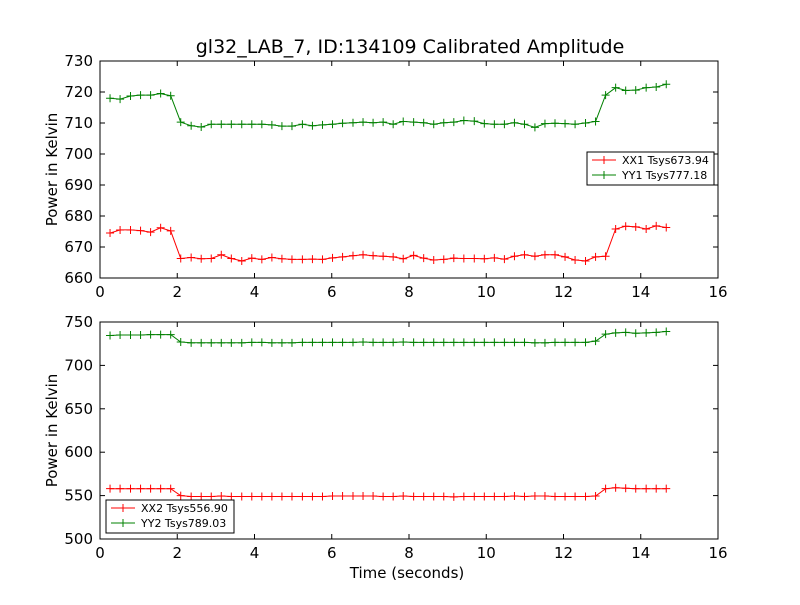 The width and height of the screenshot is (800, 605). Describe the element at coordinates (78, 409) in the screenshot. I see `y-tick-label: 650` at that location.